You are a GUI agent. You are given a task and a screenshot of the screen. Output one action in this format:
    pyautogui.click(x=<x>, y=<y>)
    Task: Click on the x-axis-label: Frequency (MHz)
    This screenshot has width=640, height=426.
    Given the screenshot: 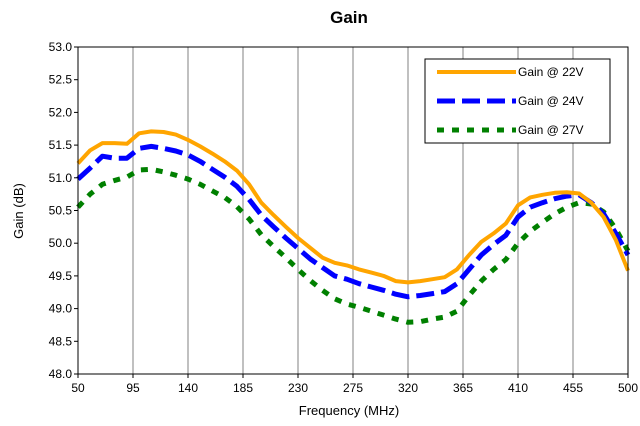 What is the action you would take?
    pyautogui.click(x=349, y=410)
    